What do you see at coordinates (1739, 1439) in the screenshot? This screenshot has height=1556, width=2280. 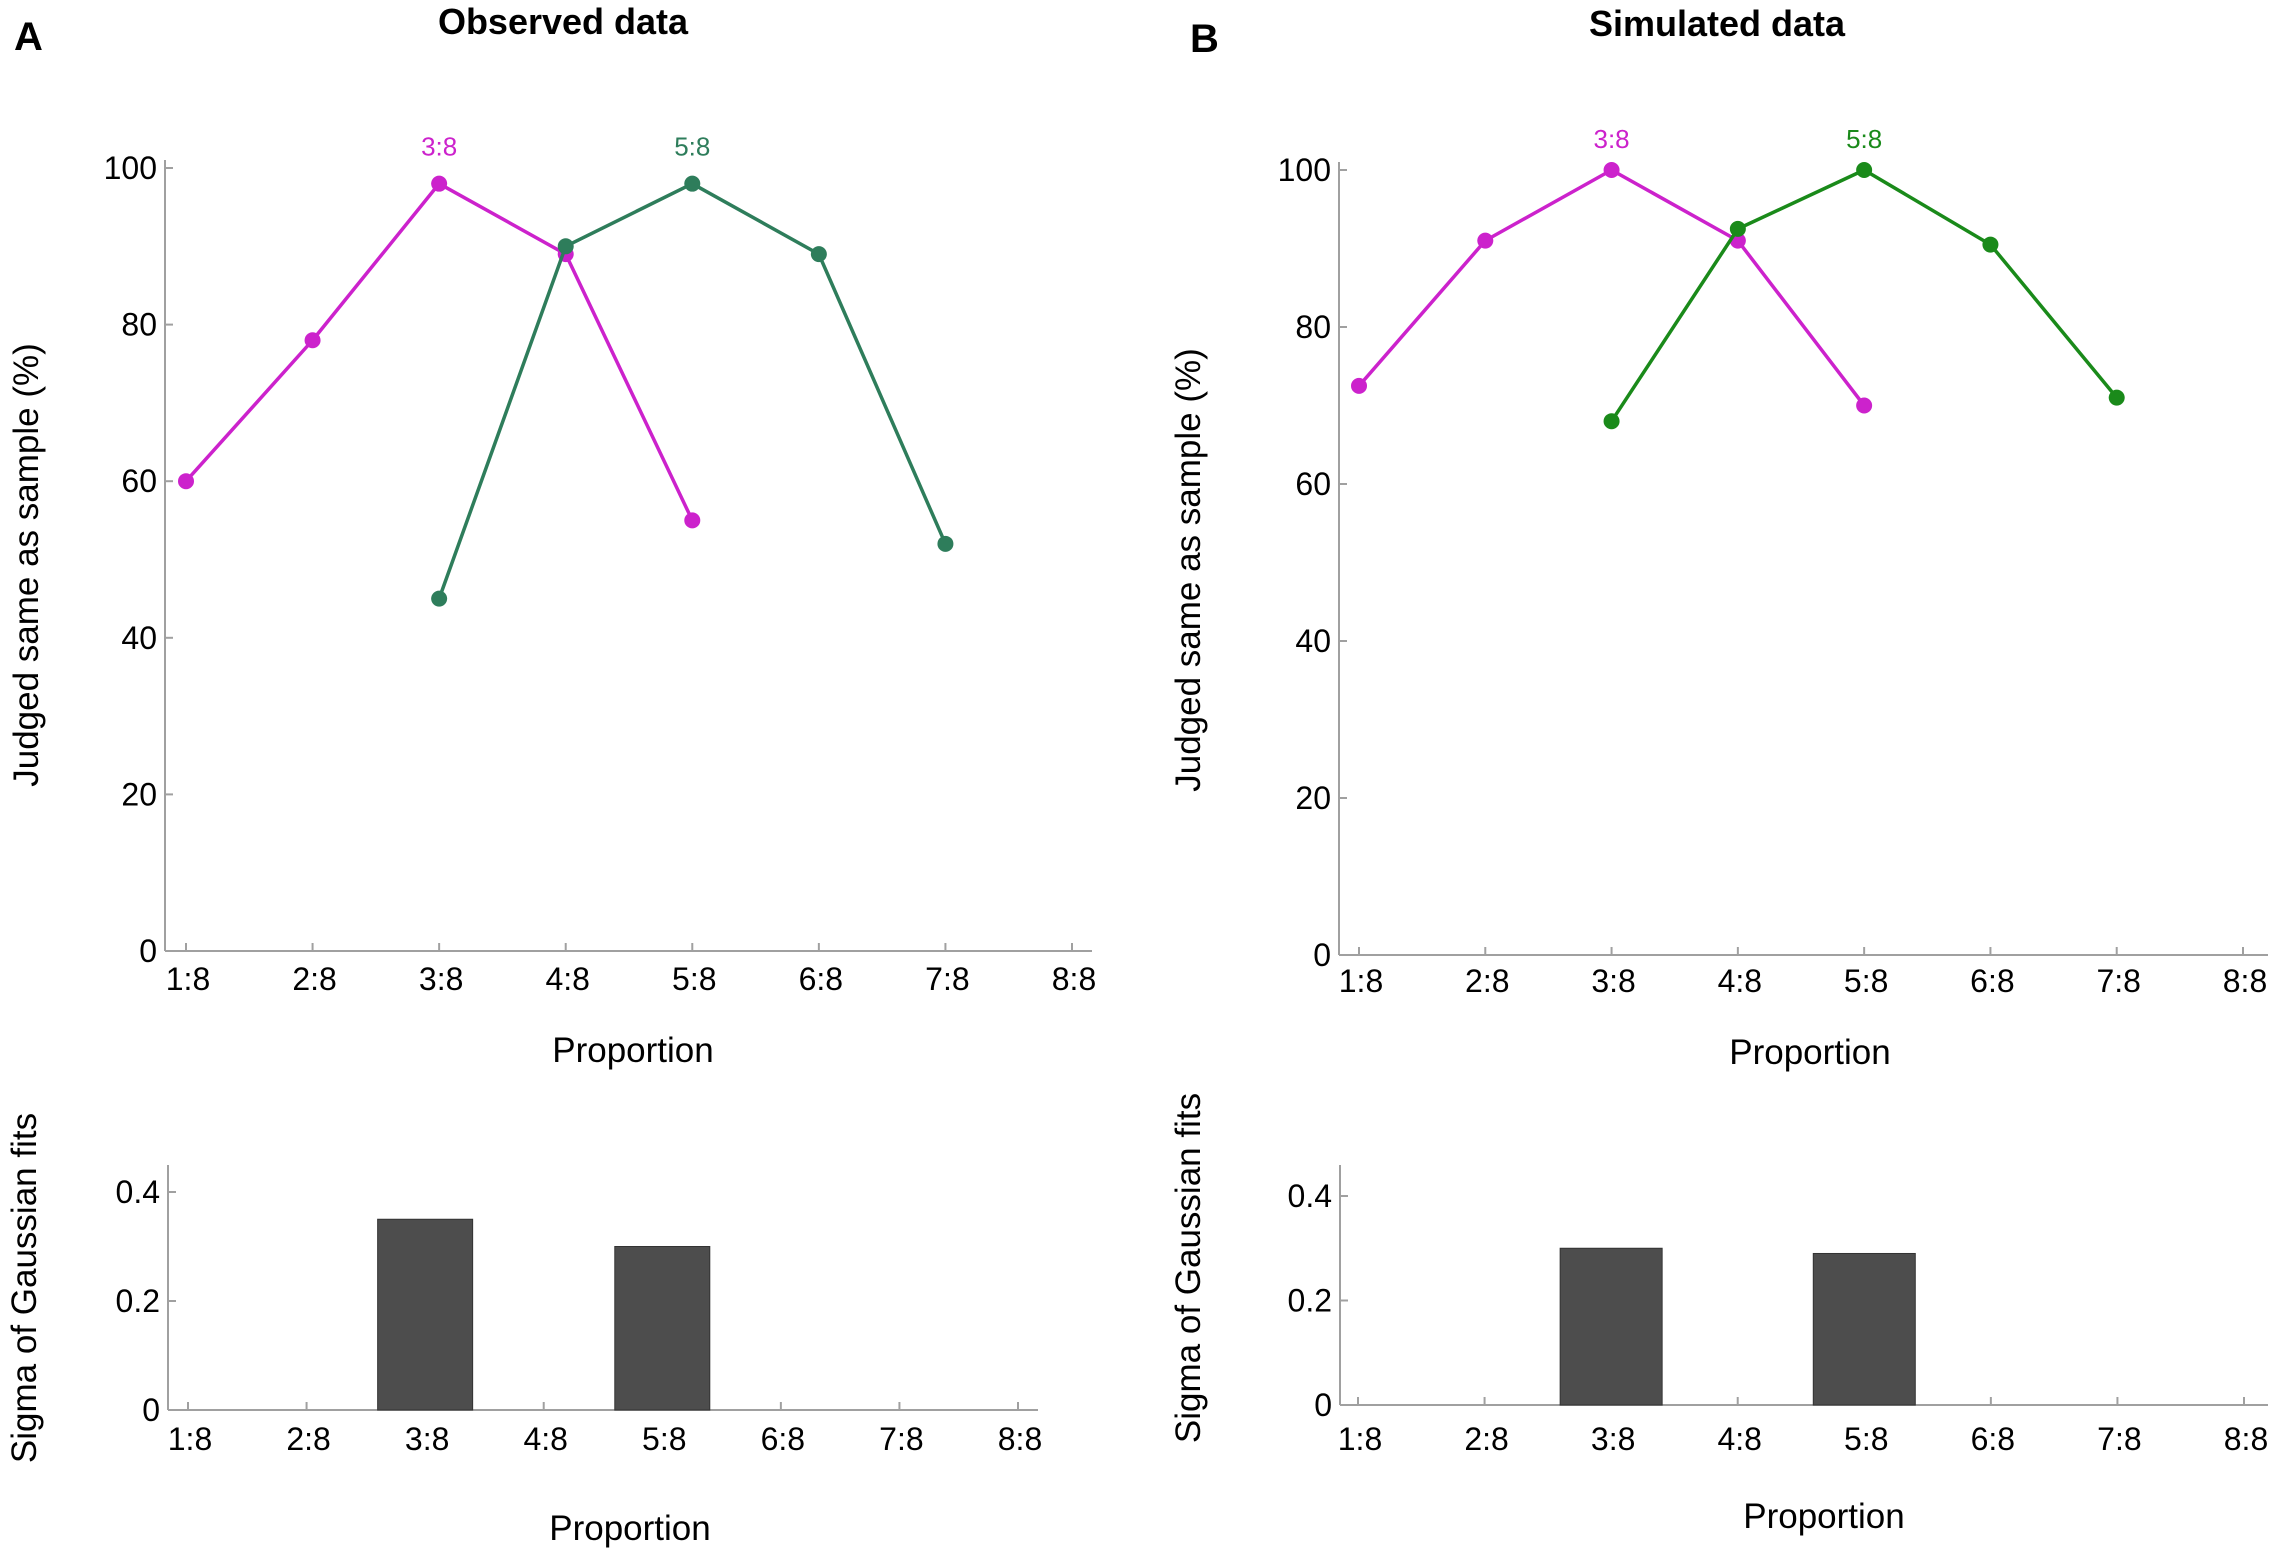 I see `simulated-bar-x-tick-label: 4:8` at bounding box center [1739, 1439].